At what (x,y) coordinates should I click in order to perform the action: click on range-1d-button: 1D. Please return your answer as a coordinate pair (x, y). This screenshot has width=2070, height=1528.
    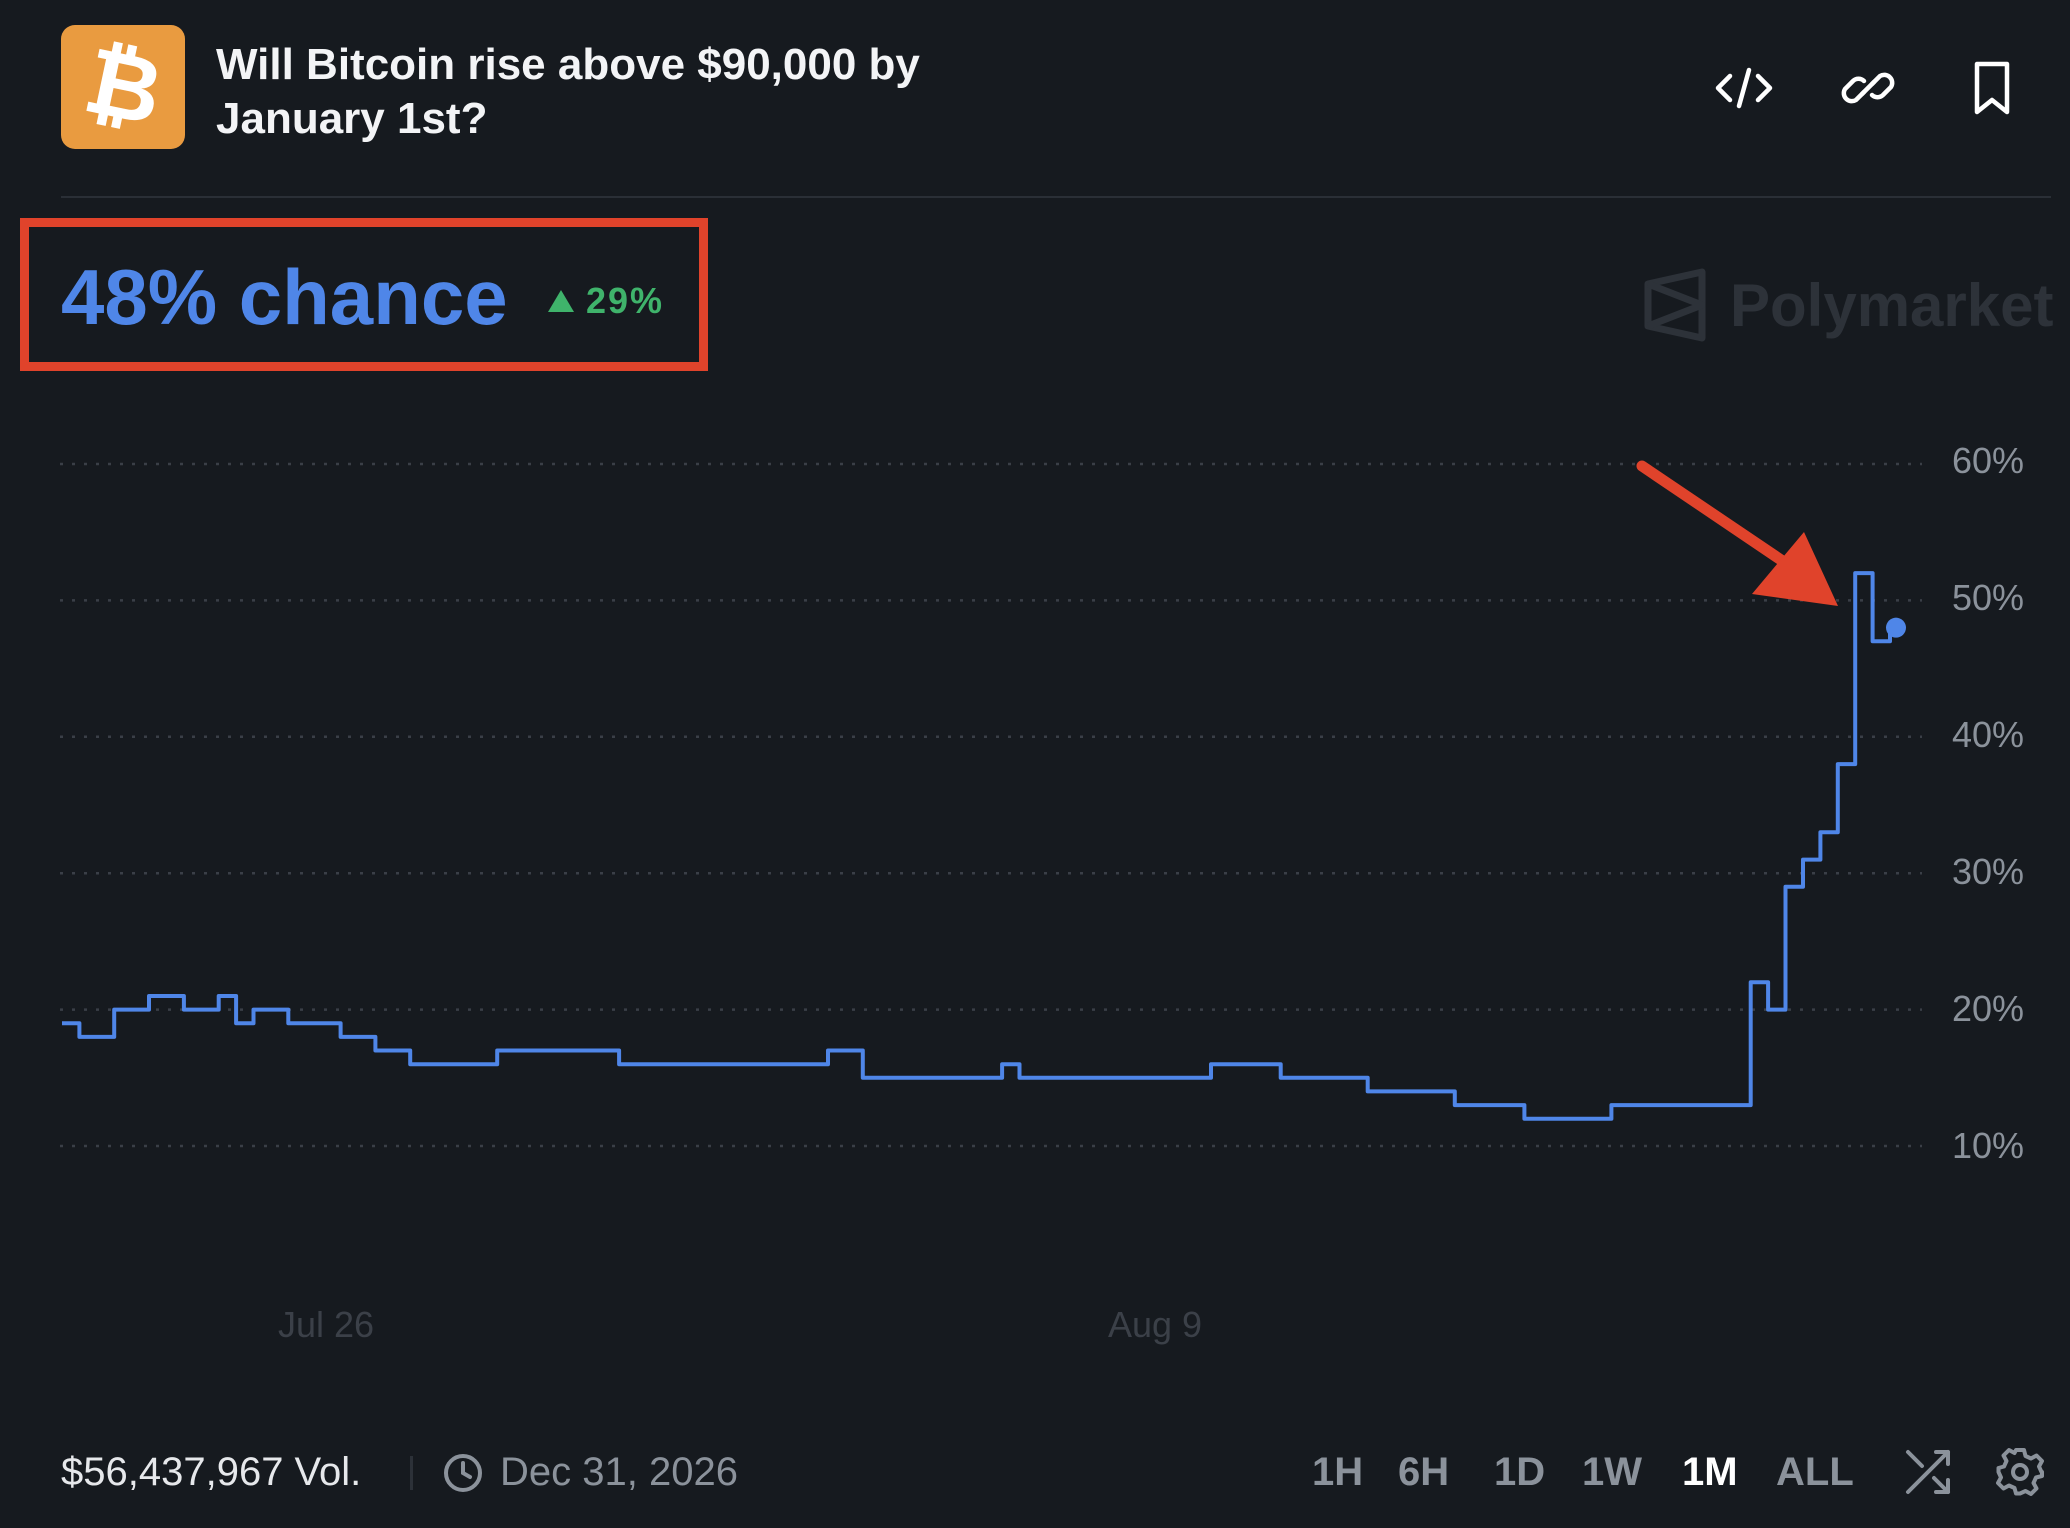
    Looking at the image, I should click on (1520, 1472).